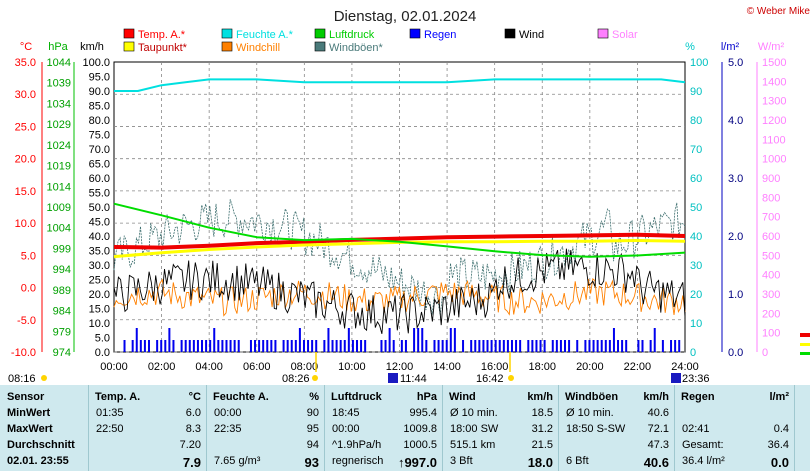 This screenshot has width=810, height=471. What do you see at coordinates (693, 353) in the screenshot?
I see `percent-tick: 0` at bounding box center [693, 353].